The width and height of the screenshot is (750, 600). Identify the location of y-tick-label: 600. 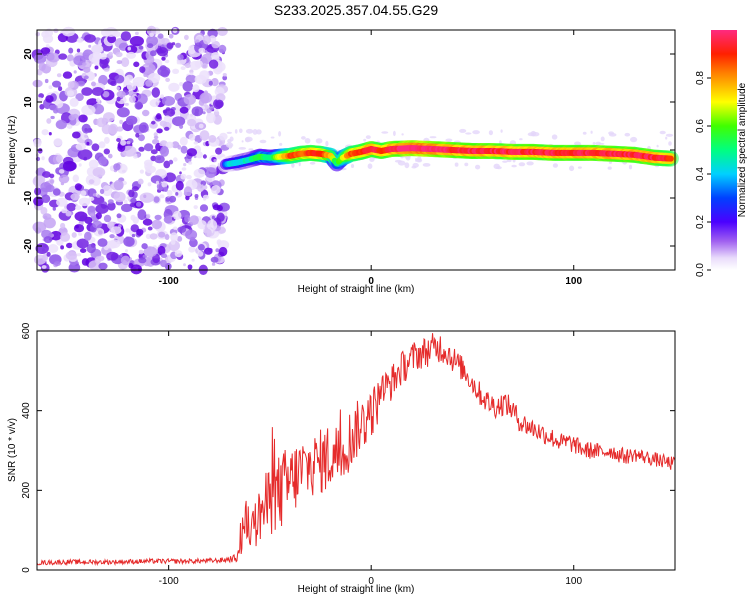
(26, 330).